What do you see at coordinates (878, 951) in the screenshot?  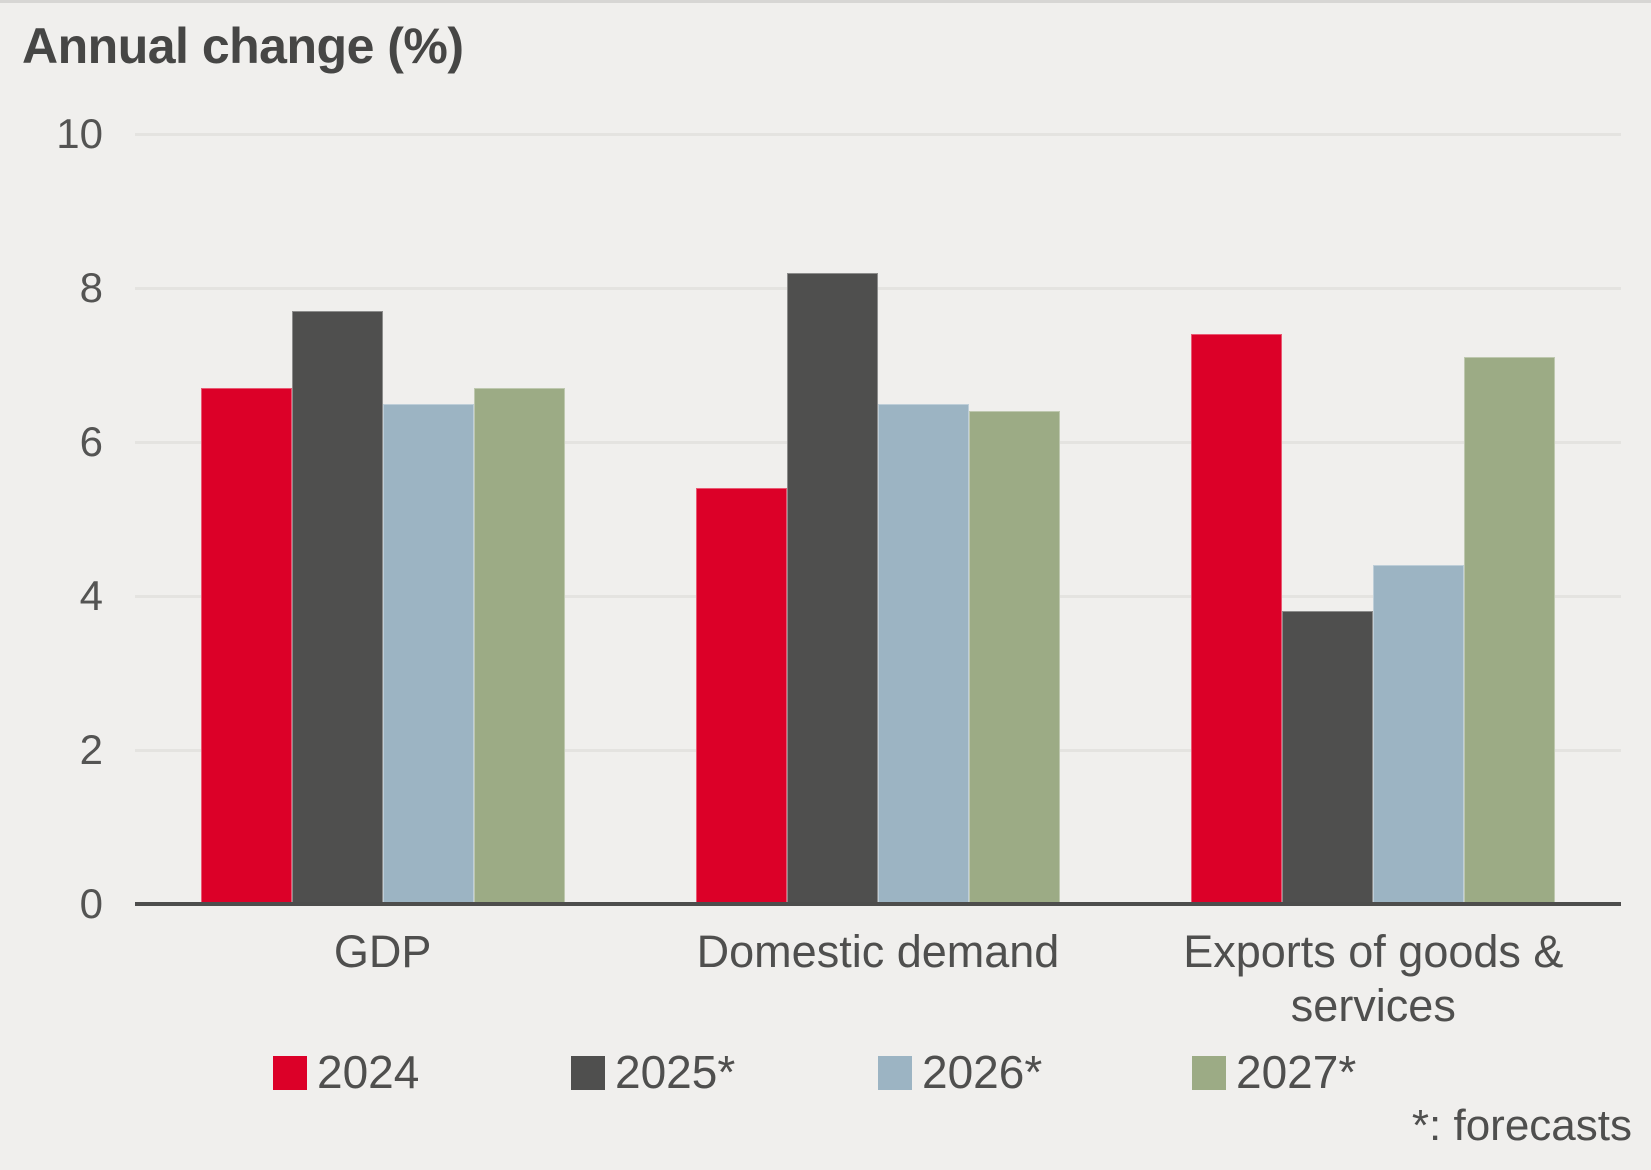 I see `x-category-label: Domestic demand` at bounding box center [878, 951].